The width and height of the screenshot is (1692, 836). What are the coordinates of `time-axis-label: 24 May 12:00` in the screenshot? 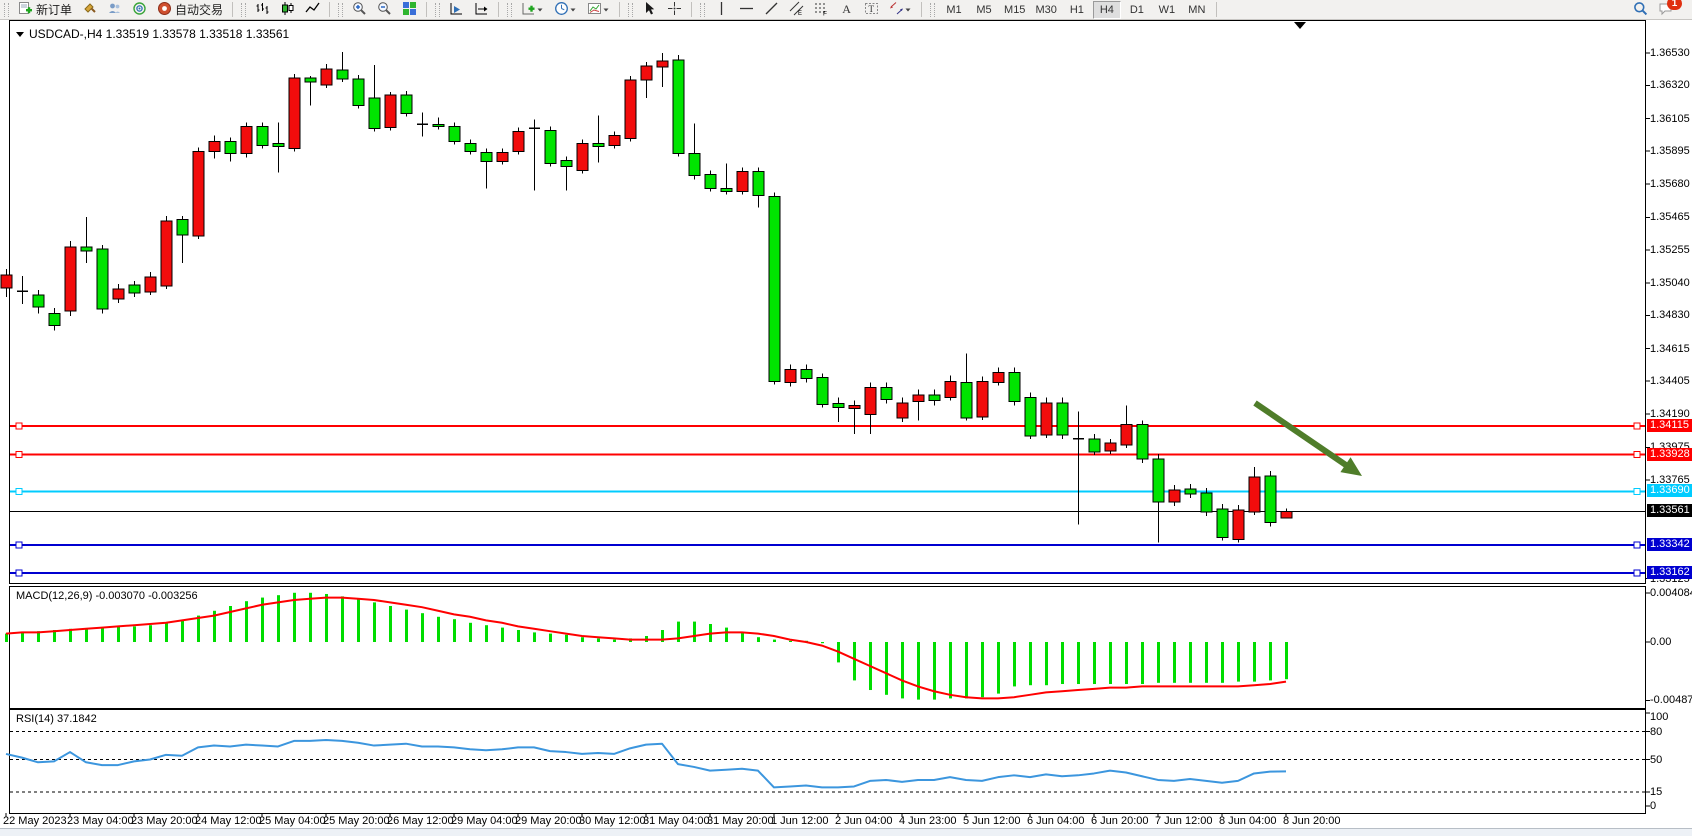 It's located at (228, 821).